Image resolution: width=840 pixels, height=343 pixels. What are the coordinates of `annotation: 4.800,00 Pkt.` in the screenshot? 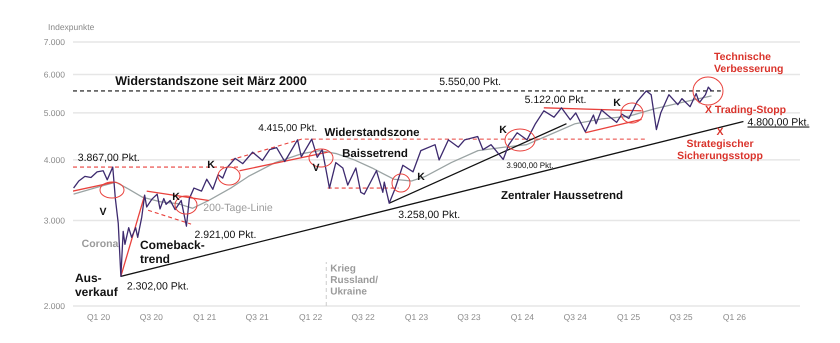 It's located at (778, 122).